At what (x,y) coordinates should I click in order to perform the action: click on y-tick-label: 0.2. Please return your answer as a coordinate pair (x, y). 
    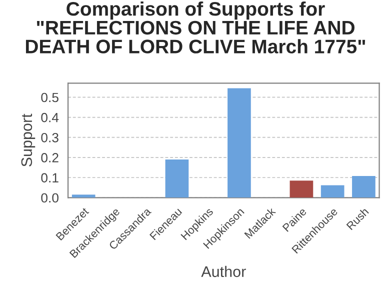
    Looking at the image, I should click on (49, 157).